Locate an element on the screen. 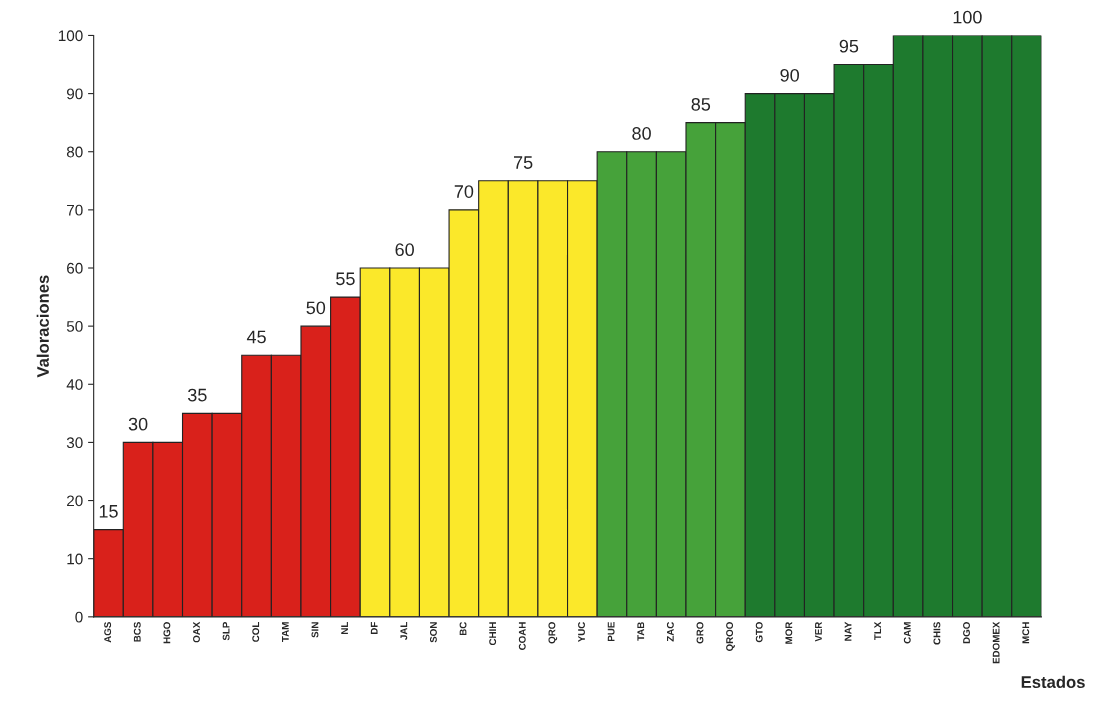 This screenshot has height=709, width=1102. y-tick-label: 100 is located at coordinates (70, 36).